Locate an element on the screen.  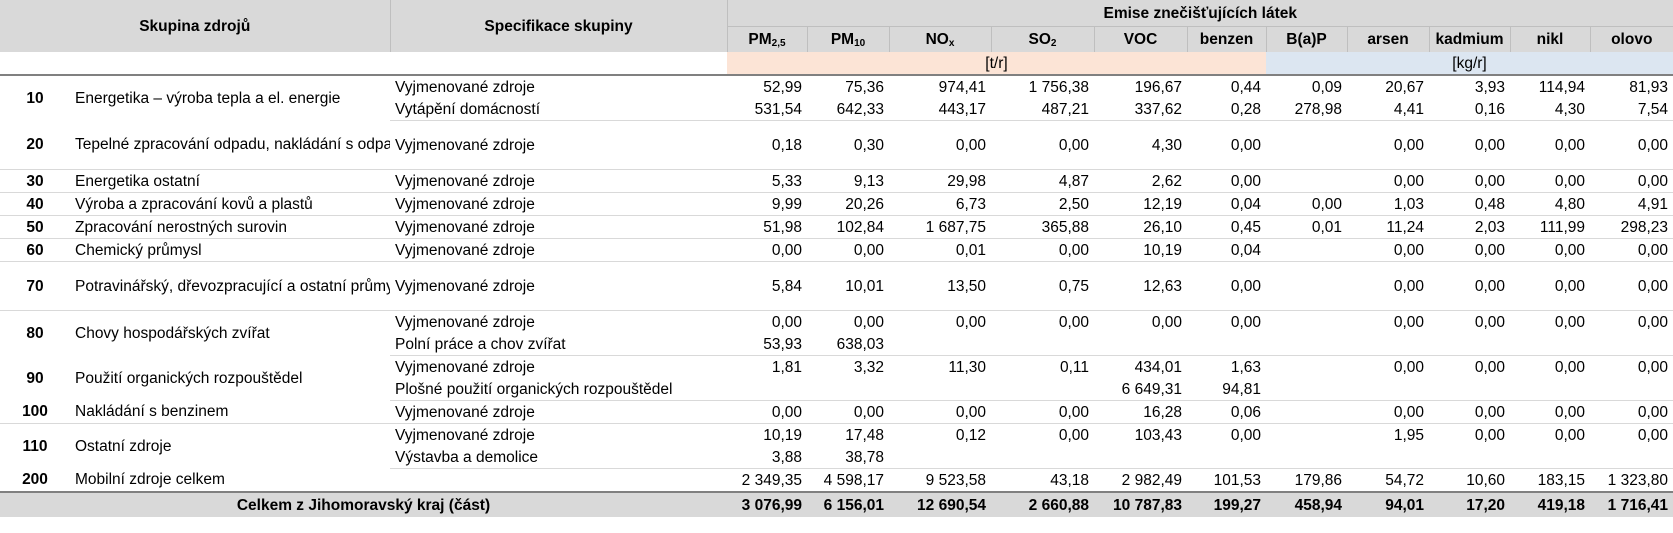
value-cell: 638,03 is located at coordinates (848, 344).